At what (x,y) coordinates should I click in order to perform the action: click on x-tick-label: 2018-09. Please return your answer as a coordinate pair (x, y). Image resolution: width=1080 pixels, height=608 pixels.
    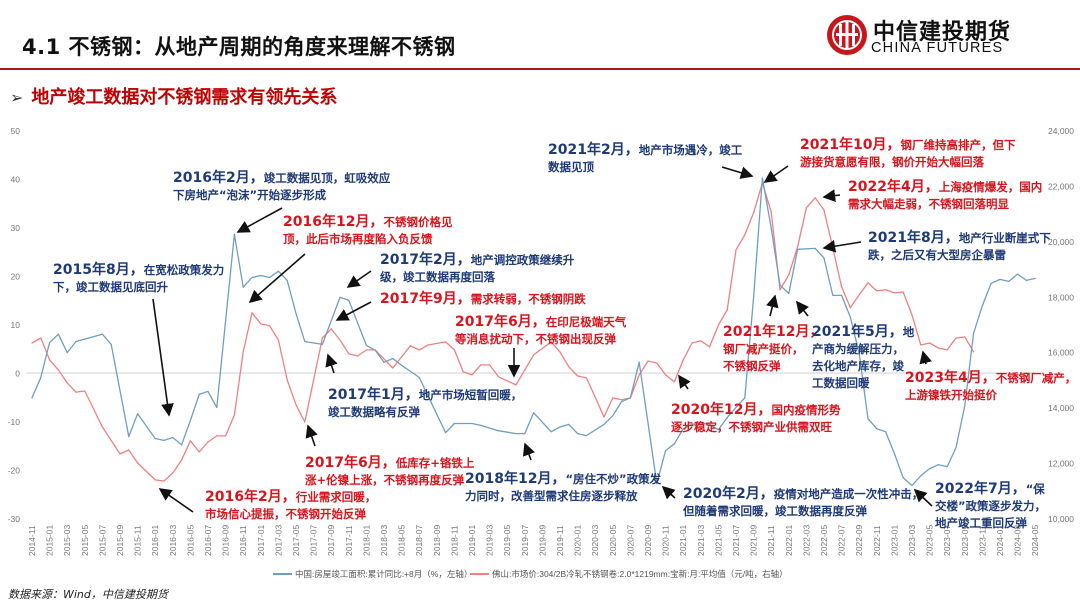
    Looking at the image, I should click on (437, 540).